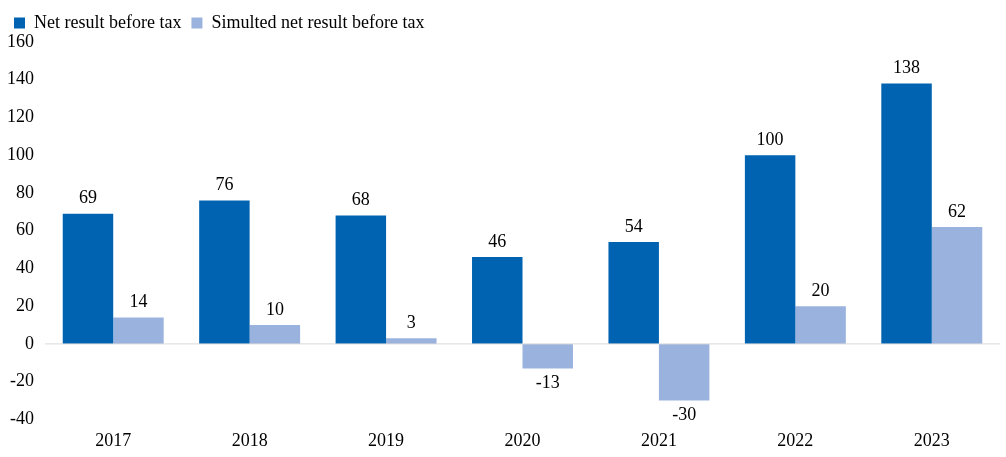  Describe the element at coordinates (25, 229) in the screenshot. I see `y-tick-label: 60` at that location.